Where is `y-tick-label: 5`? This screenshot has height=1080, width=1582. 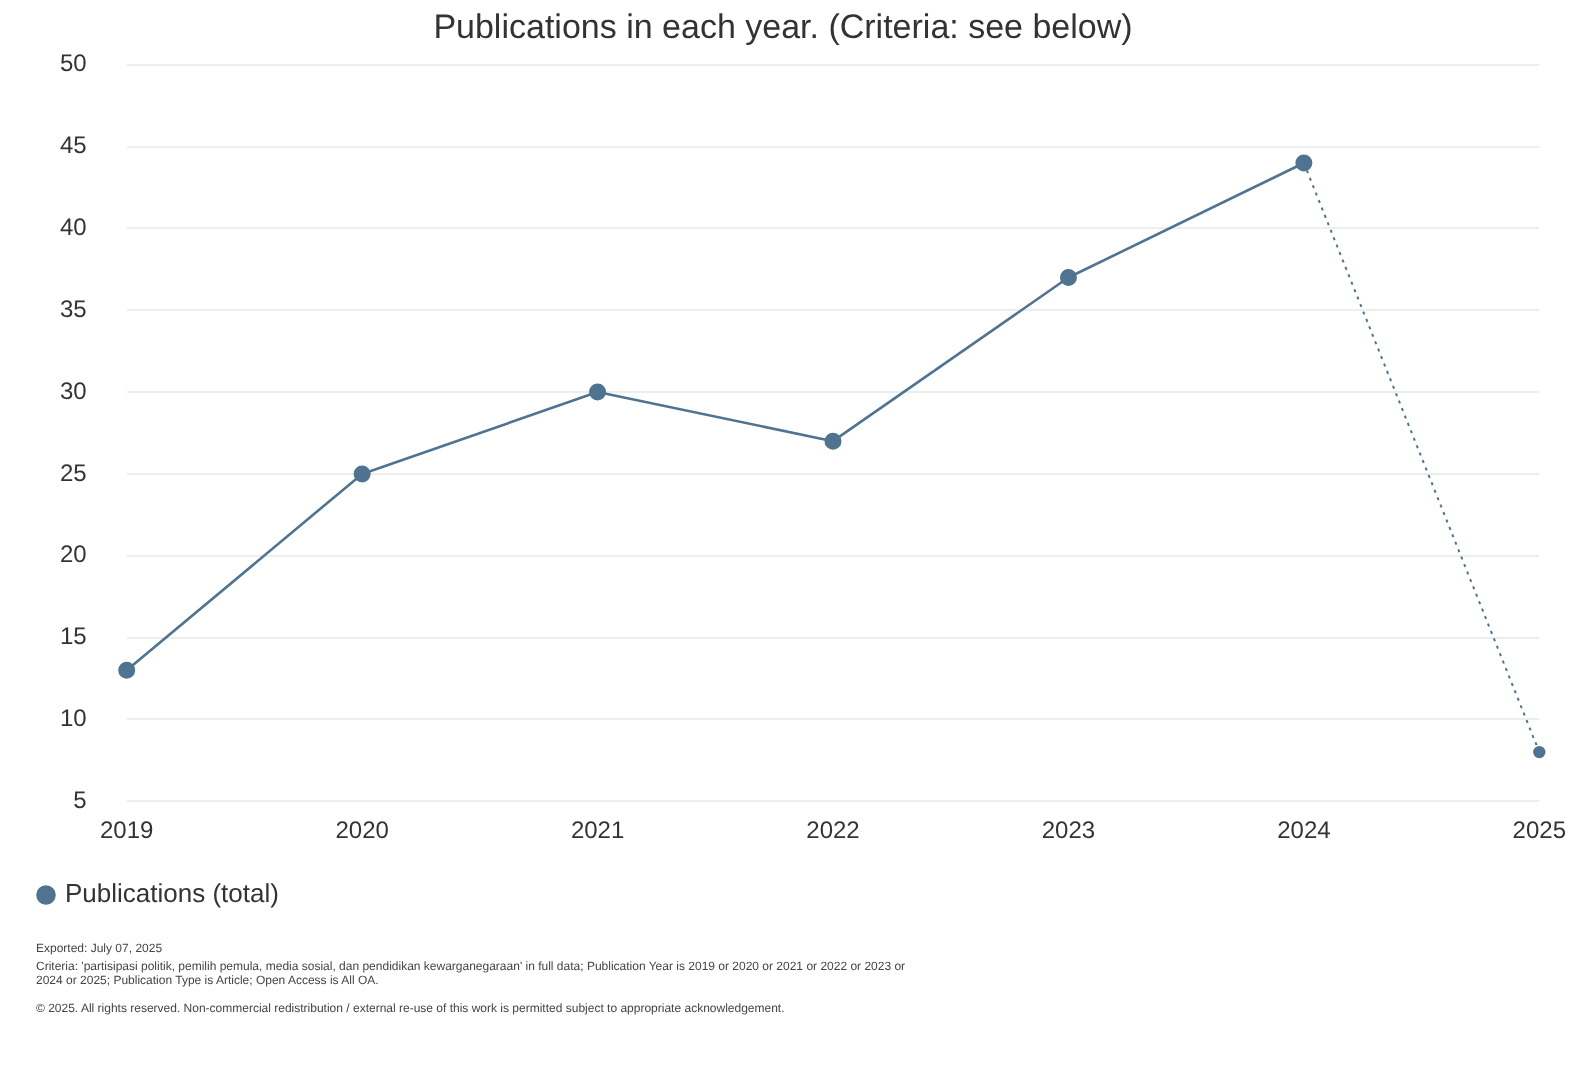
y-tick-label: 5 is located at coordinates (80, 799).